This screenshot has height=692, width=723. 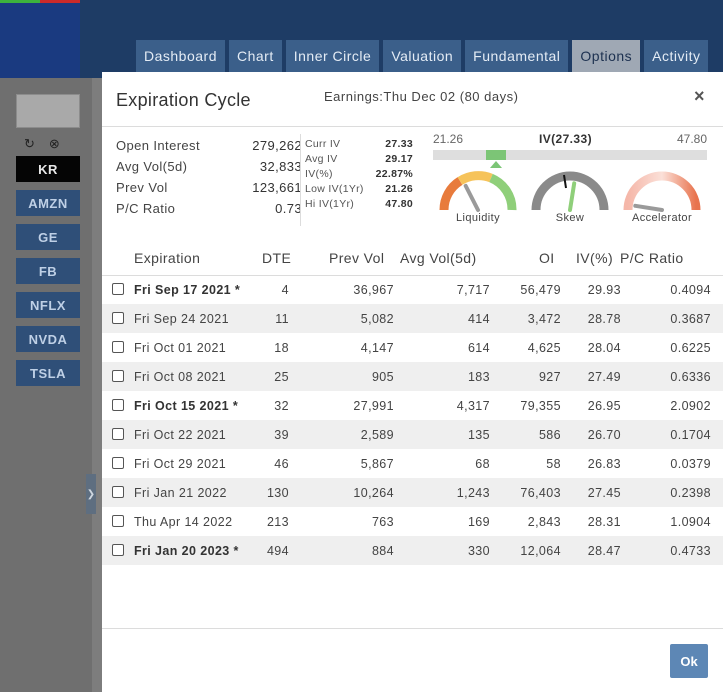 What do you see at coordinates (48, 339) in the screenshot?
I see `ticker-nvda: NVDA` at bounding box center [48, 339].